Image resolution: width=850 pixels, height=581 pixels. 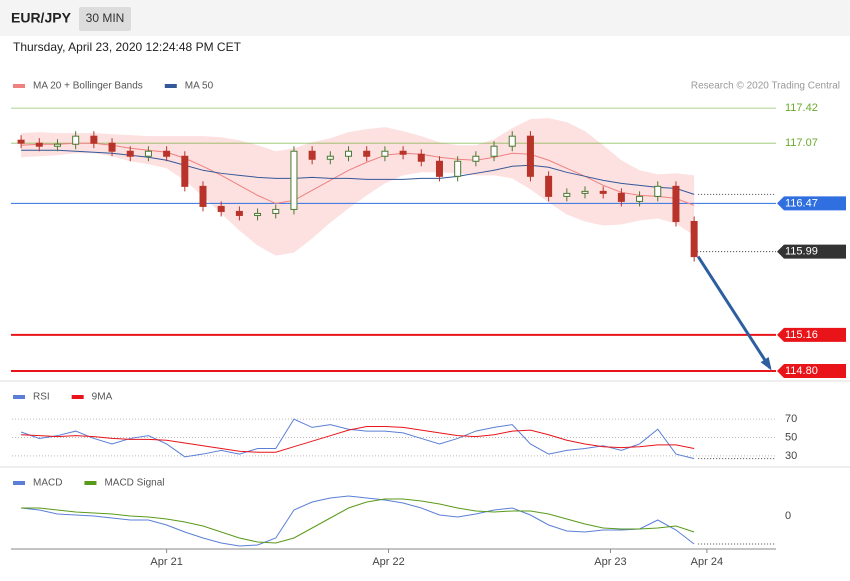 I want to click on level-label: 116.47, so click(x=801, y=203).